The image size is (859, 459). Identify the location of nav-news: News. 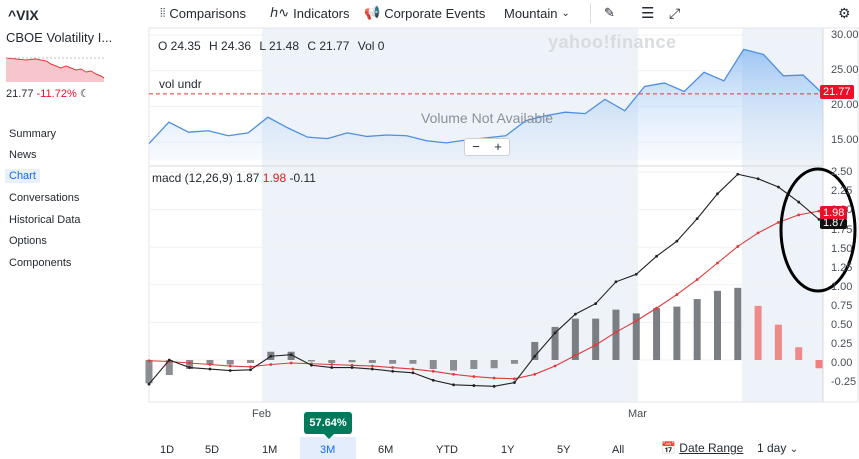
(23, 155).